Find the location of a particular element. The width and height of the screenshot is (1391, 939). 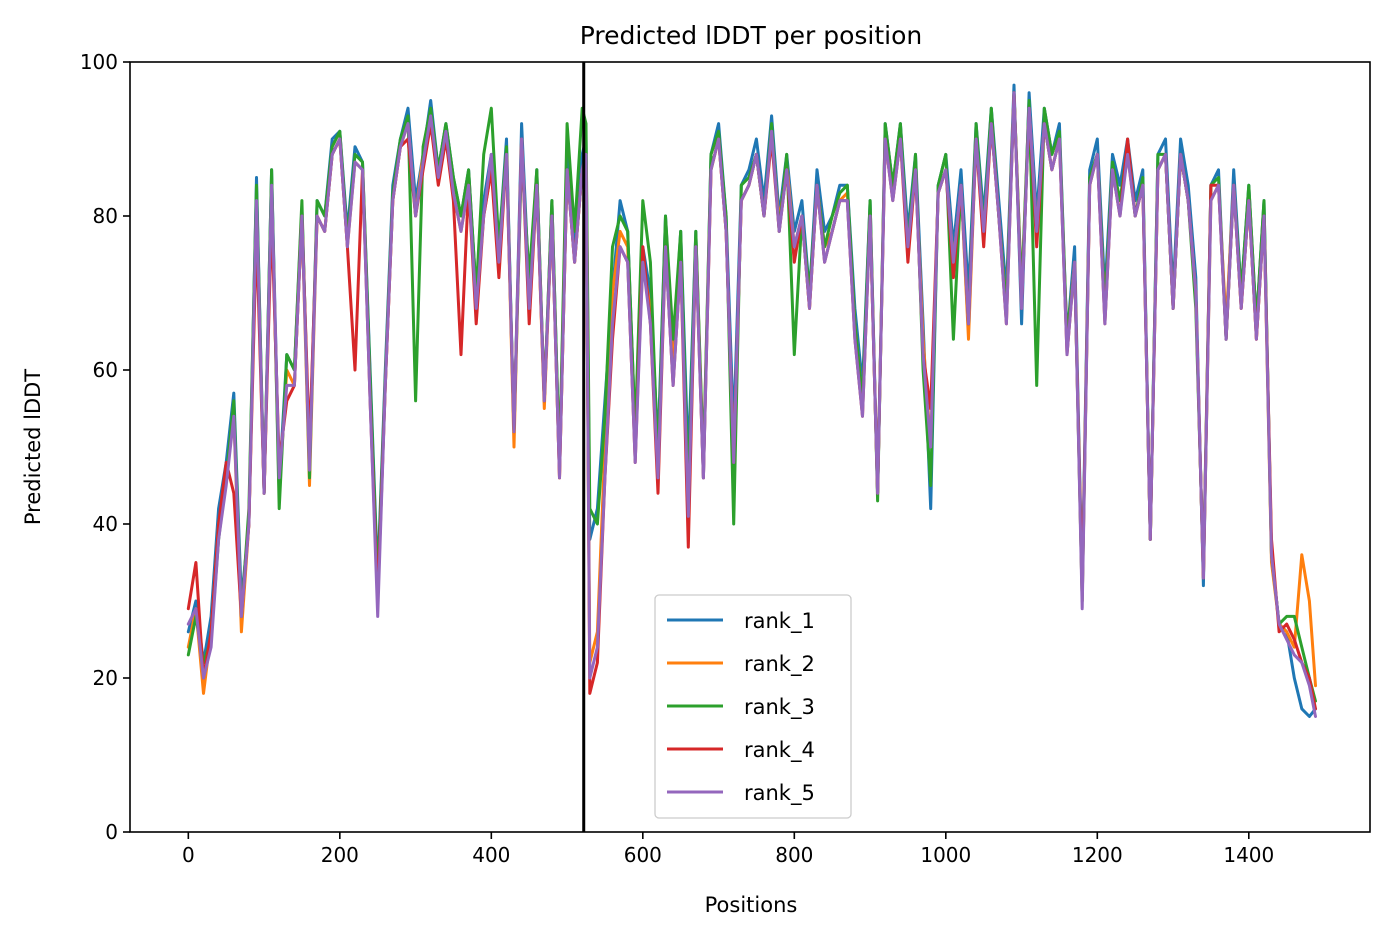

x-tick-label: 200 is located at coordinates (340, 855).